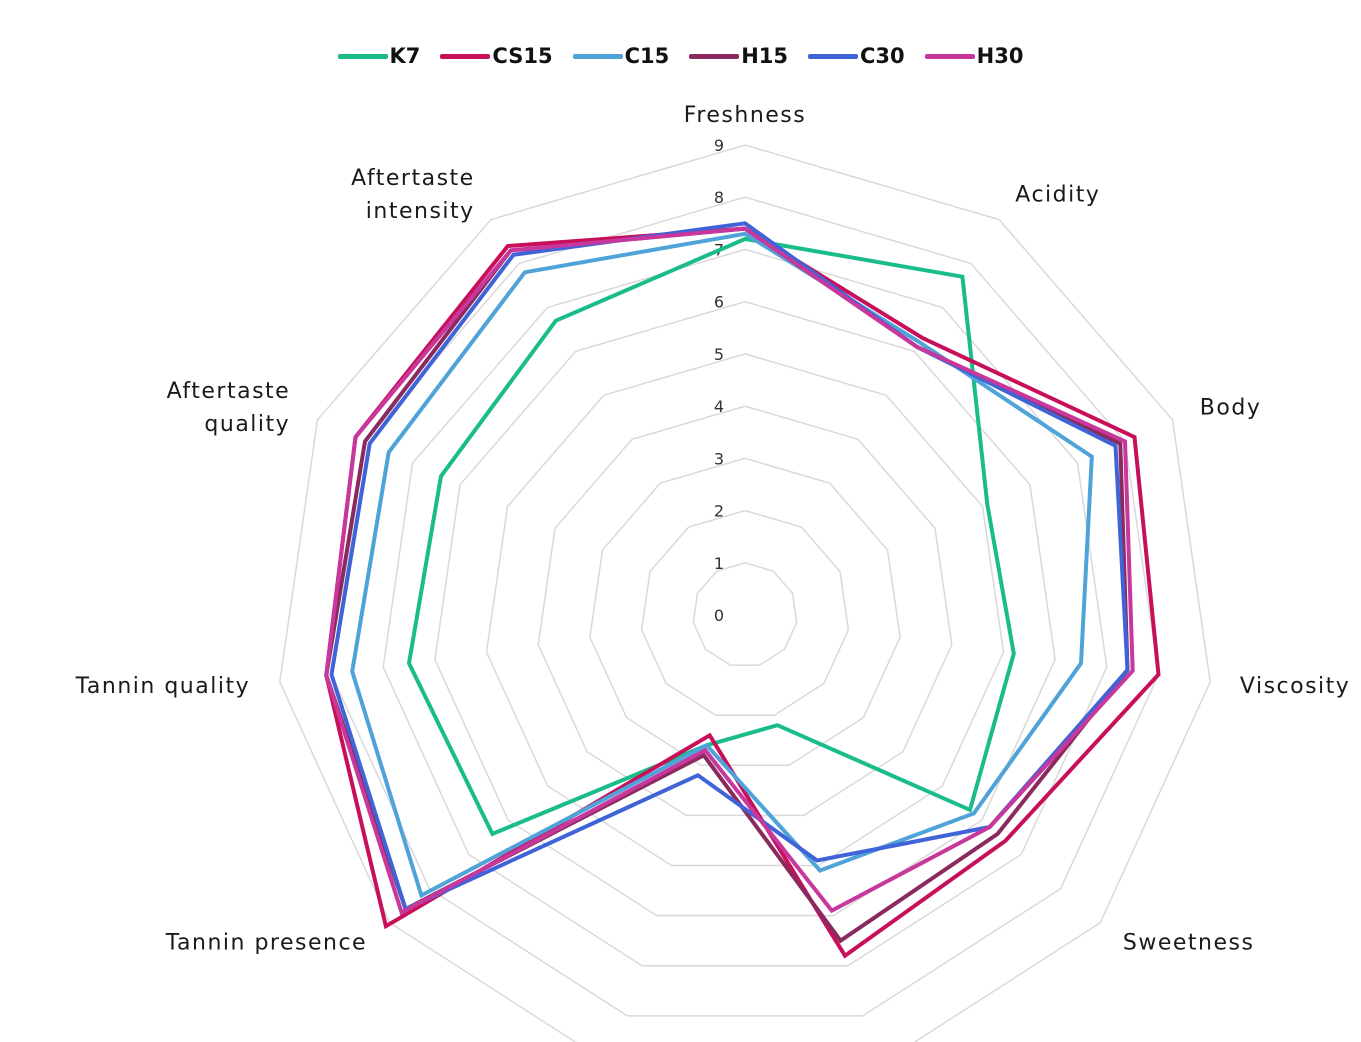 The image size is (1361, 1042). I want to click on axis-label-tannin-presence: Tannin presence, so click(266, 942).